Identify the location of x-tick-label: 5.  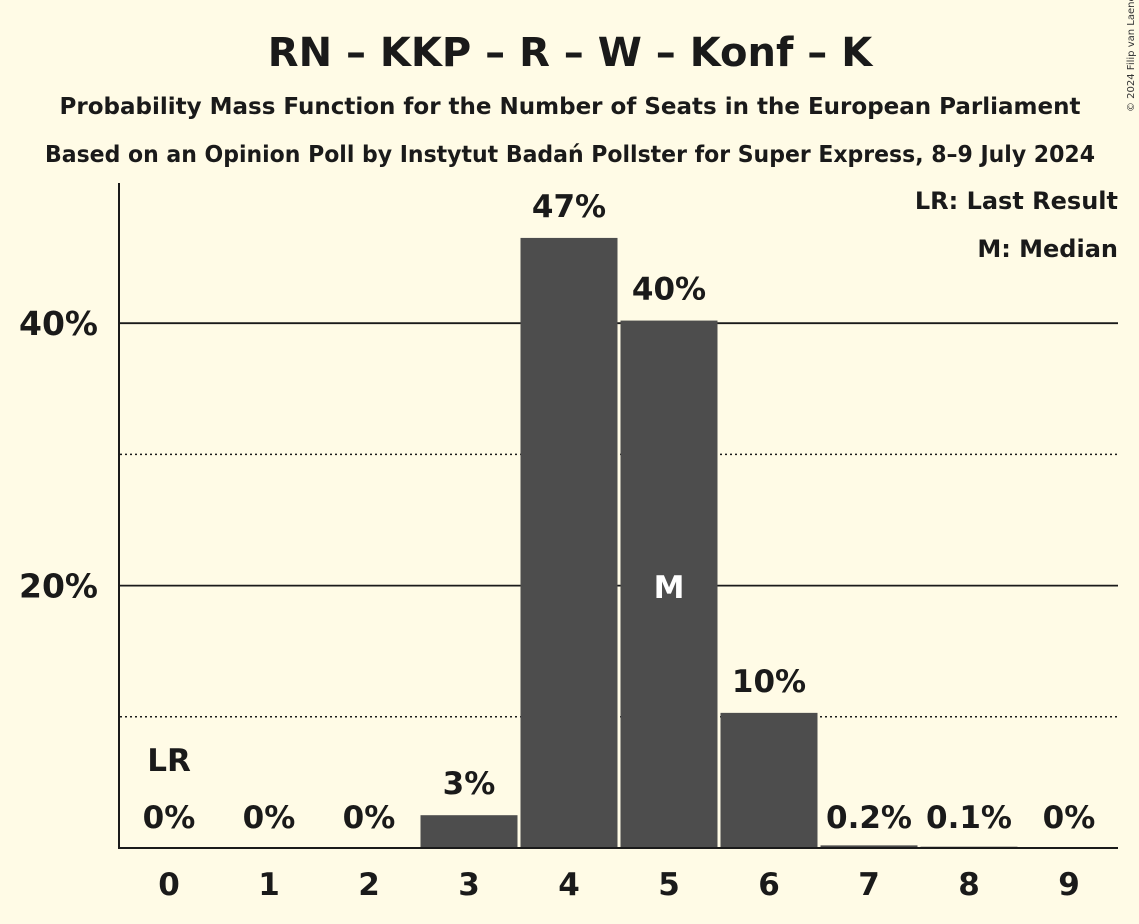
(669, 885).